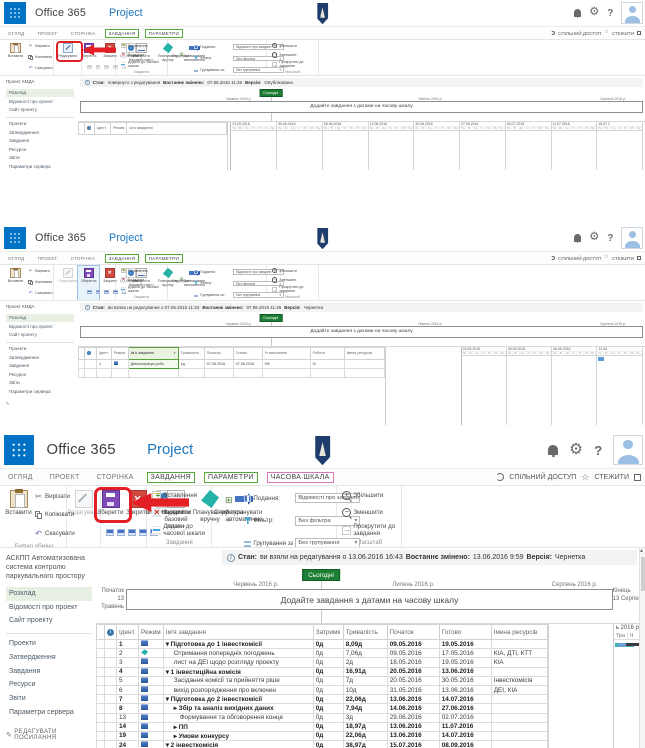  Describe the element at coordinates (61, 496) in the screenshot. I see `ribbon-button: Вирізати` at that location.